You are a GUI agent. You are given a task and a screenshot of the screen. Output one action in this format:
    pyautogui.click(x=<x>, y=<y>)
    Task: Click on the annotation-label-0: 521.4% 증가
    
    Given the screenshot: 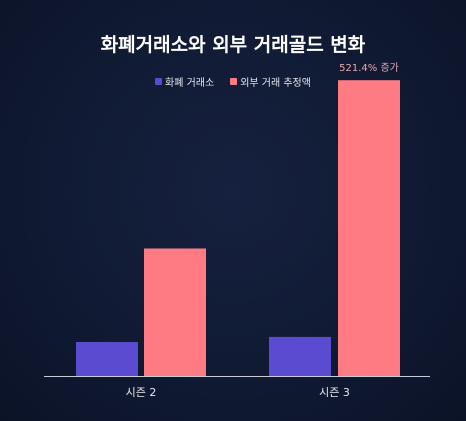 What is the action you would take?
    pyautogui.click(x=369, y=68)
    